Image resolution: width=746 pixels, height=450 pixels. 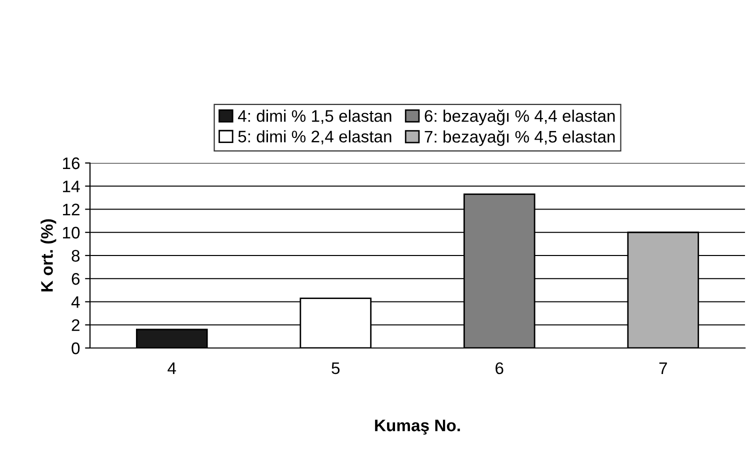 I want to click on x-axis-title: Kumaş No., so click(x=417, y=427).